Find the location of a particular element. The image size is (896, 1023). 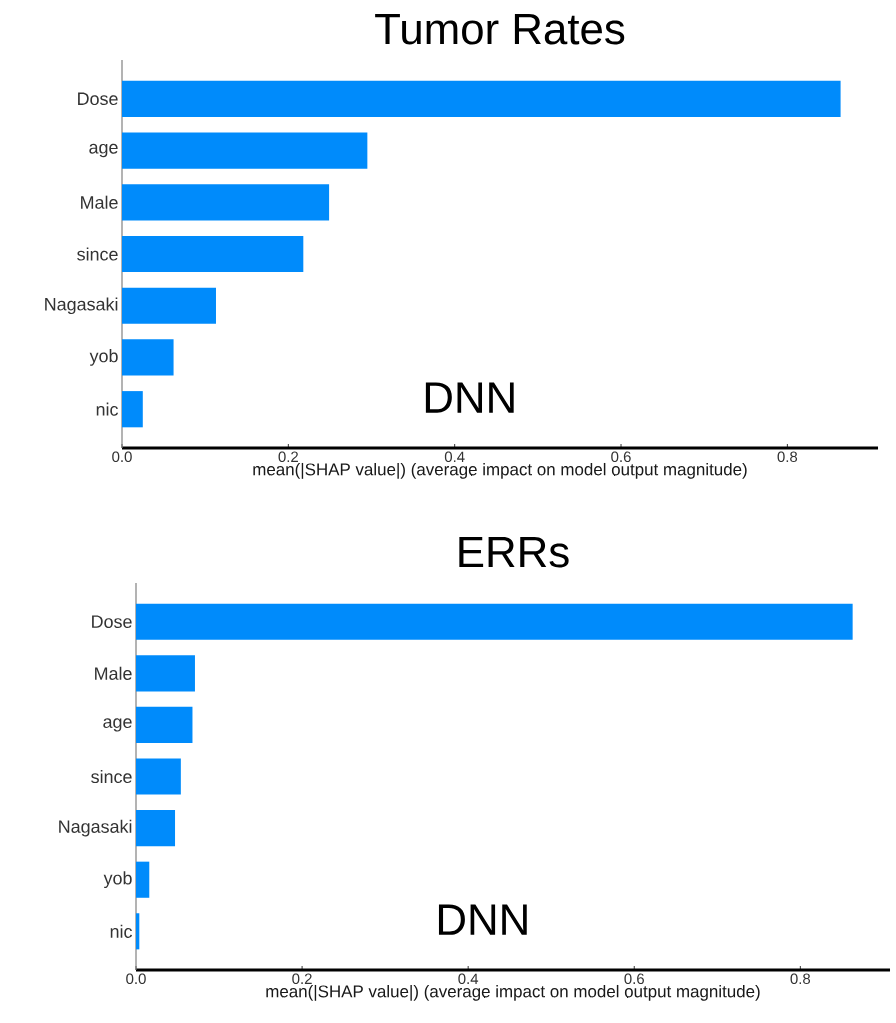

chart-title: ERRs is located at coordinates (514, 552).